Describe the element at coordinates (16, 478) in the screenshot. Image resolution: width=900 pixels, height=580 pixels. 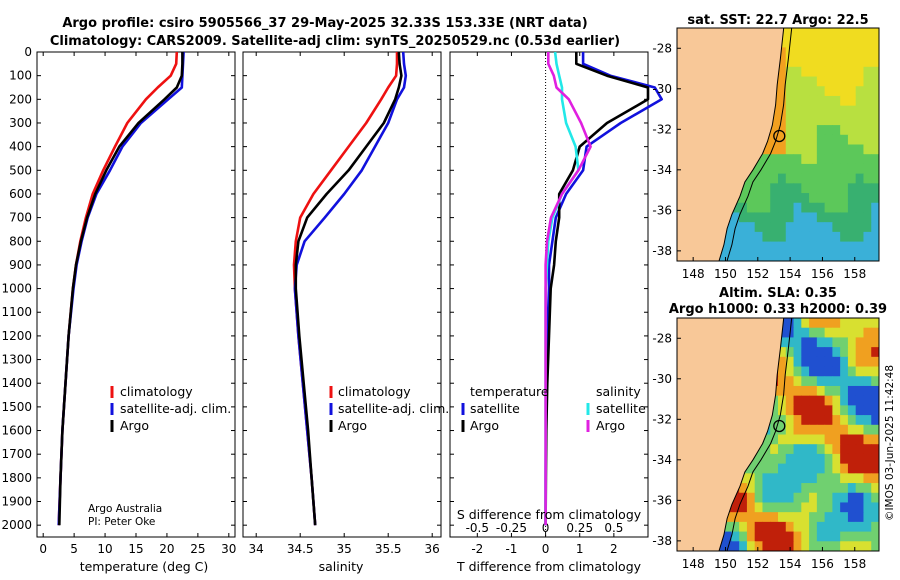
I see `y-tick-label: 1800` at that location.